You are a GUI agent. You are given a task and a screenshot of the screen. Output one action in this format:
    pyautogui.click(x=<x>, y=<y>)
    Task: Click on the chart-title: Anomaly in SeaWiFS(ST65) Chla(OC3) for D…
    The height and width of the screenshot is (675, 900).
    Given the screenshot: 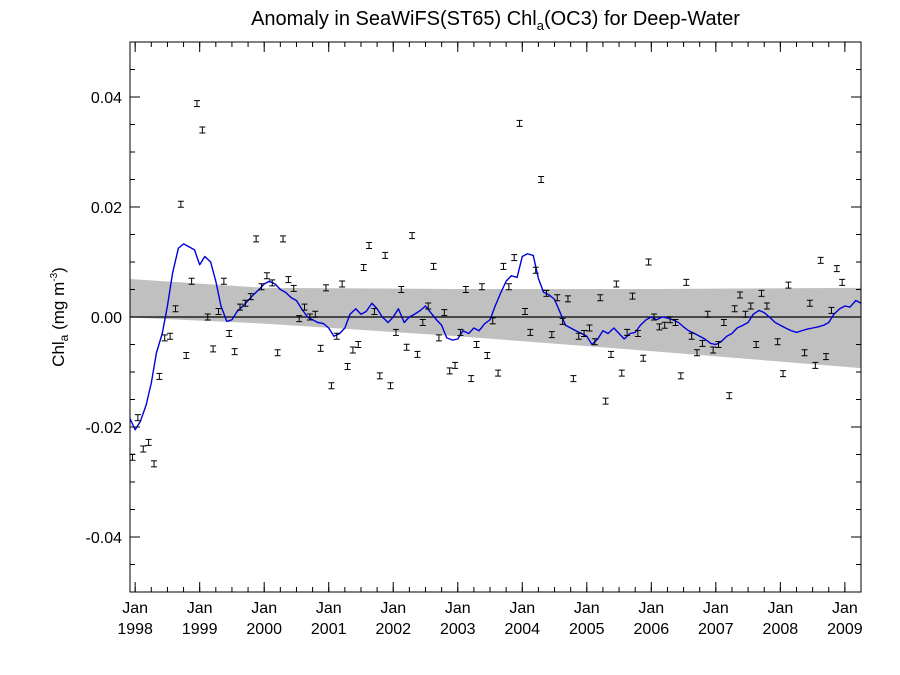 What is the action you would take?
    pyautogui.click(x=495, y=20)
    